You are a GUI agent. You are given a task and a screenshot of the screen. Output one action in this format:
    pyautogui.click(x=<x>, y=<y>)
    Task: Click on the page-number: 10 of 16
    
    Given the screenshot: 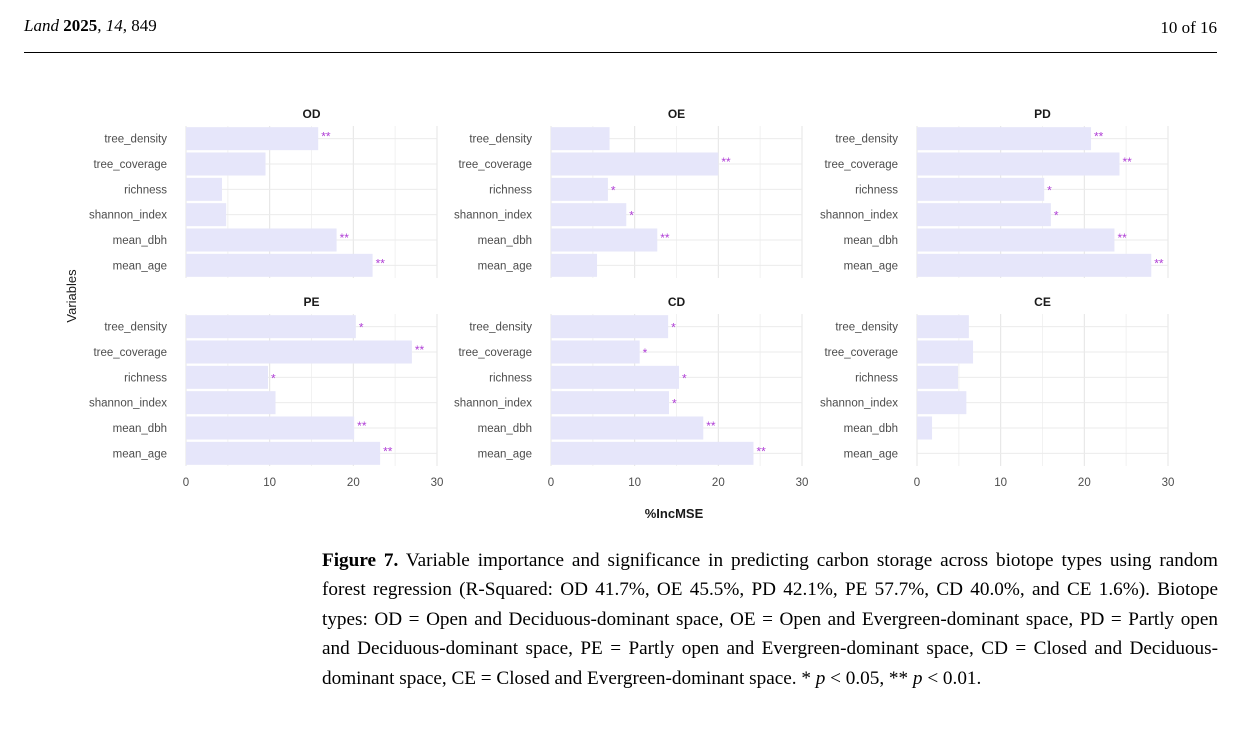 What is the action you would take?
    pyautogui.click(x=1188, y=27)
    